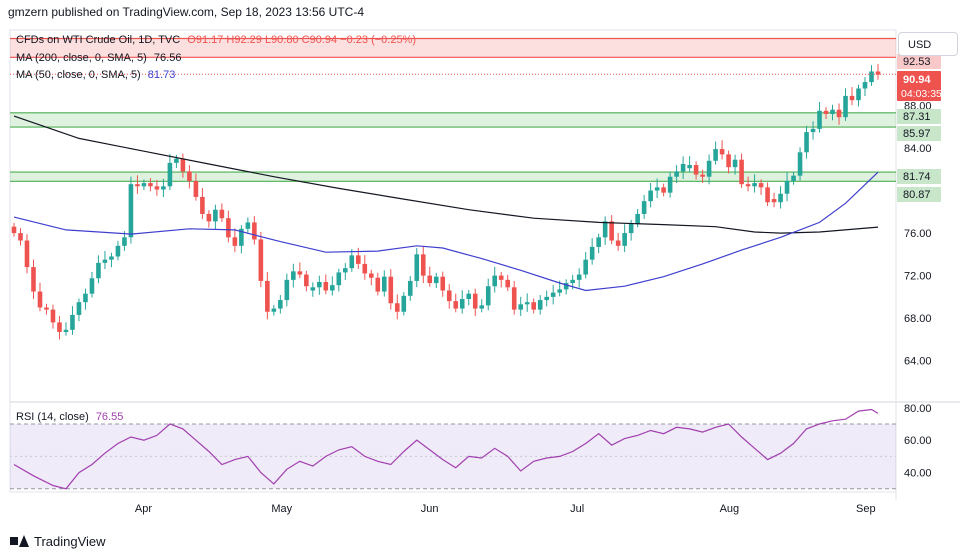  I want to click on ma200-label: MA (200, close, 0, SMA, 5), so click(81, 58).